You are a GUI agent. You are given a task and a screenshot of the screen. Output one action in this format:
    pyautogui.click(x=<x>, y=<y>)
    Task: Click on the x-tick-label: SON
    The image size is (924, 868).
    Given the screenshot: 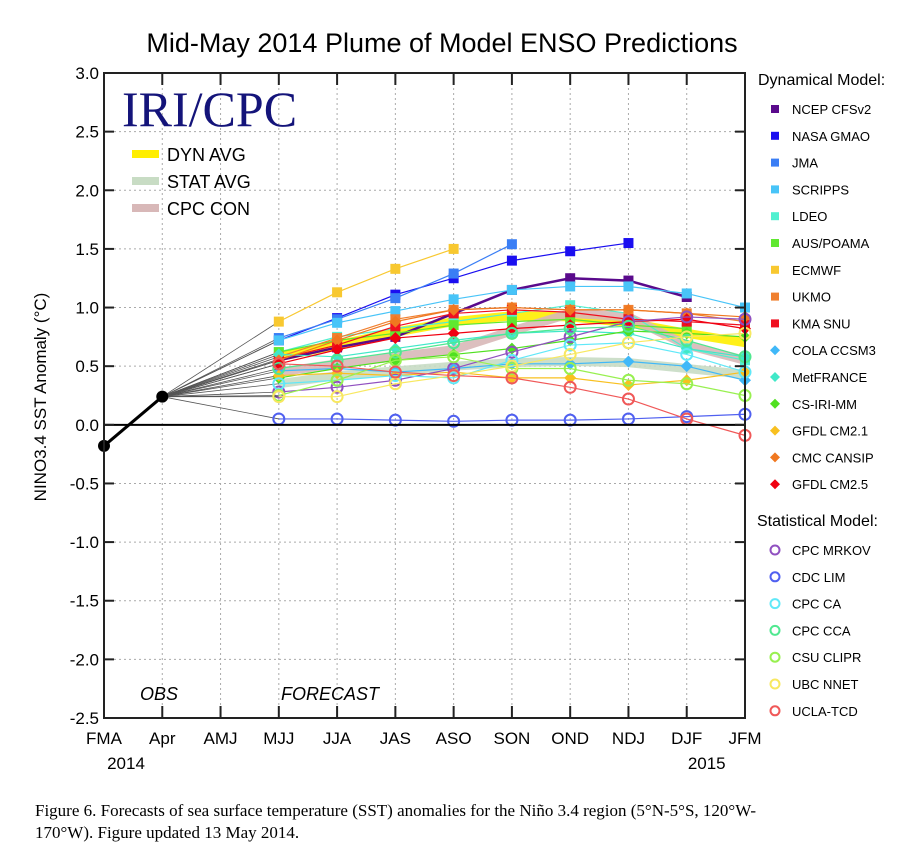 What is the action you would take?
    pyautogui.click(x=511, y=738)
    